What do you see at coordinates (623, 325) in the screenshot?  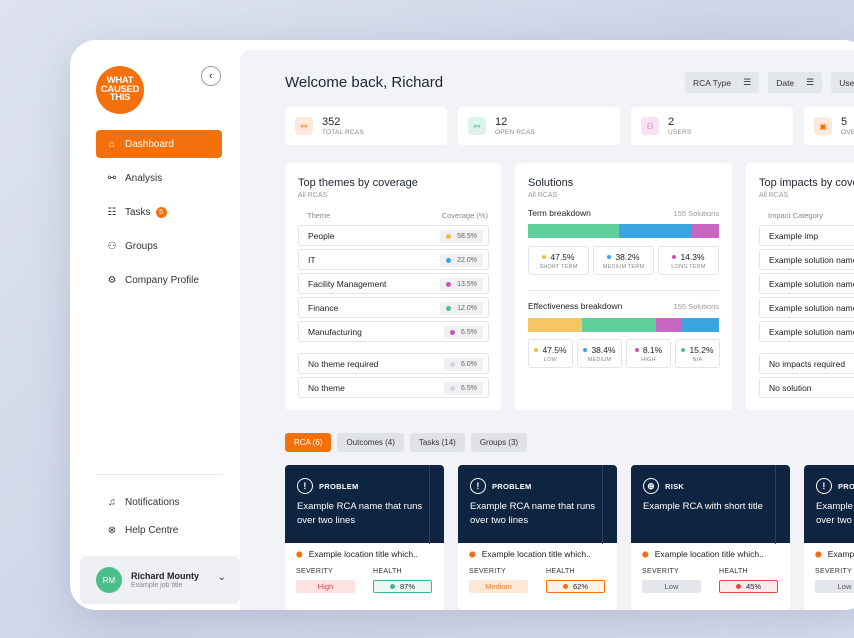 I see `effectiveness-bar` at bounding box center [623, 325].